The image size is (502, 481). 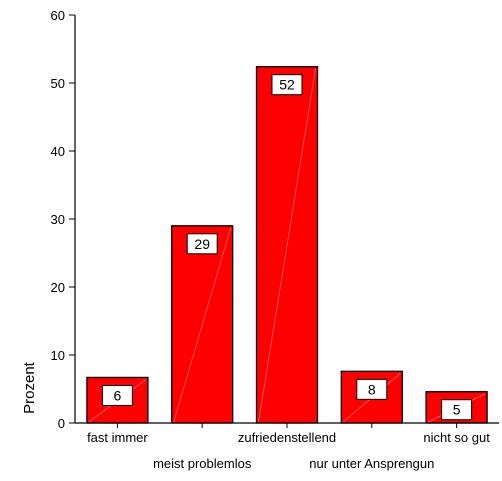 What do you see at coordinates (287, 437) in the screenshot?
I see `x-category-label: zufriedenstellend` at bounding box center [287, 437].